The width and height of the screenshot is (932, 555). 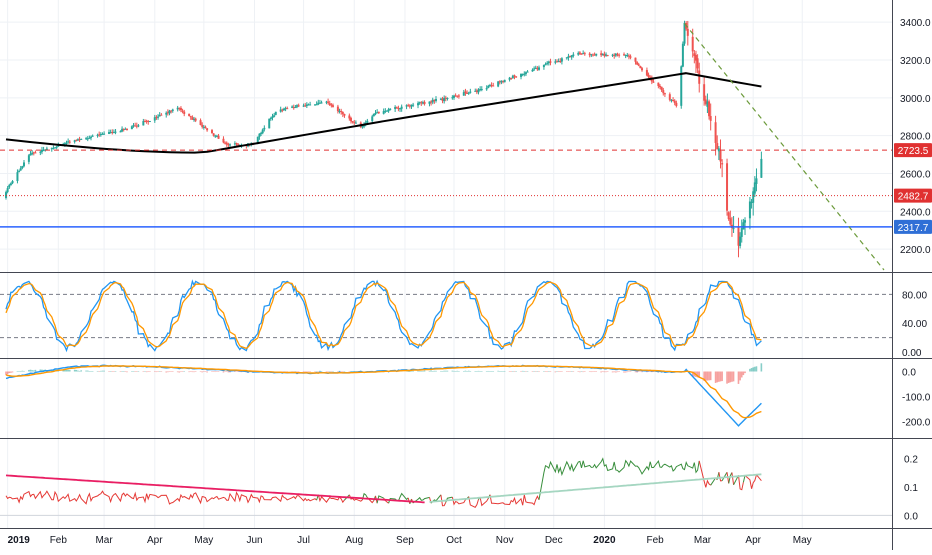 What do you see at coordinates (916, 423) in the screenshot?
I see `macd-tick-label: -200.0` at bounding box center [916, 423].